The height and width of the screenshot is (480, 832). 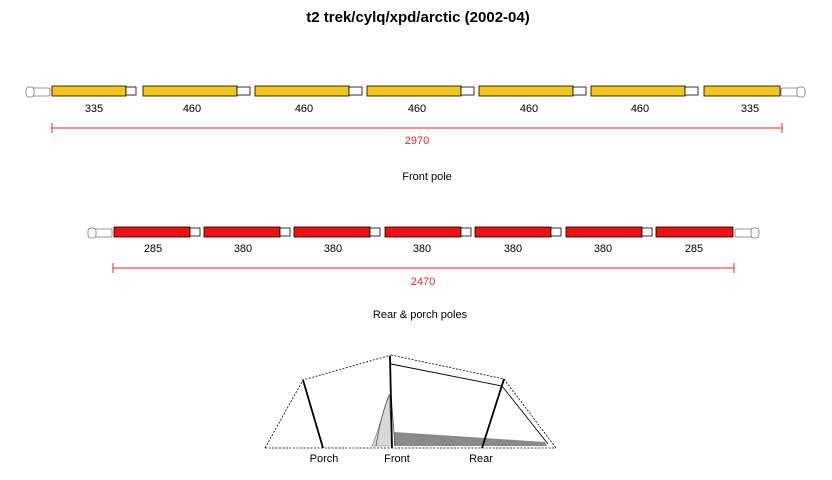 I want to click on diagram-title: t2 trek/cylq/xpd/arctic (2002-04), so click(x=417, y=17).